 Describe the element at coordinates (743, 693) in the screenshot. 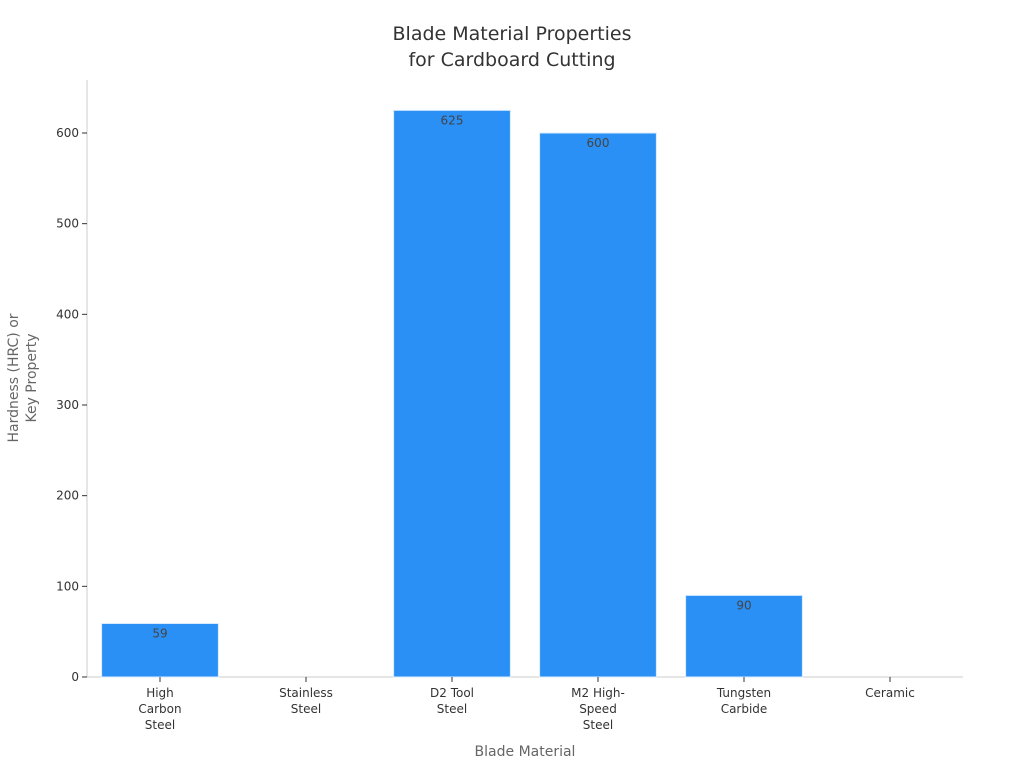

I see `x-tick-label-line: Tungsten` at that location.